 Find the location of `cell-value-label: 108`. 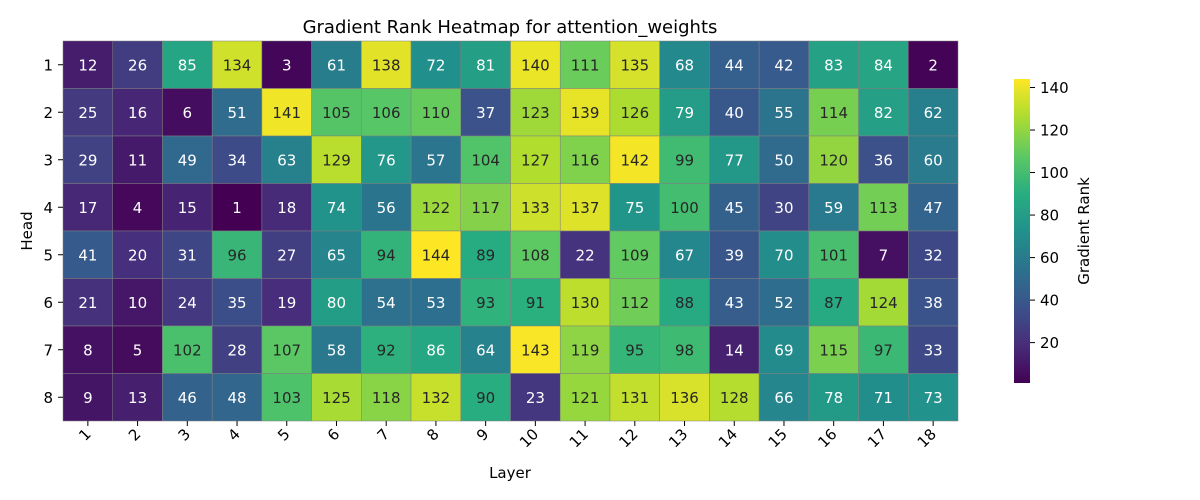

cell-value-label: 108 is located at coordinates (535, 255).